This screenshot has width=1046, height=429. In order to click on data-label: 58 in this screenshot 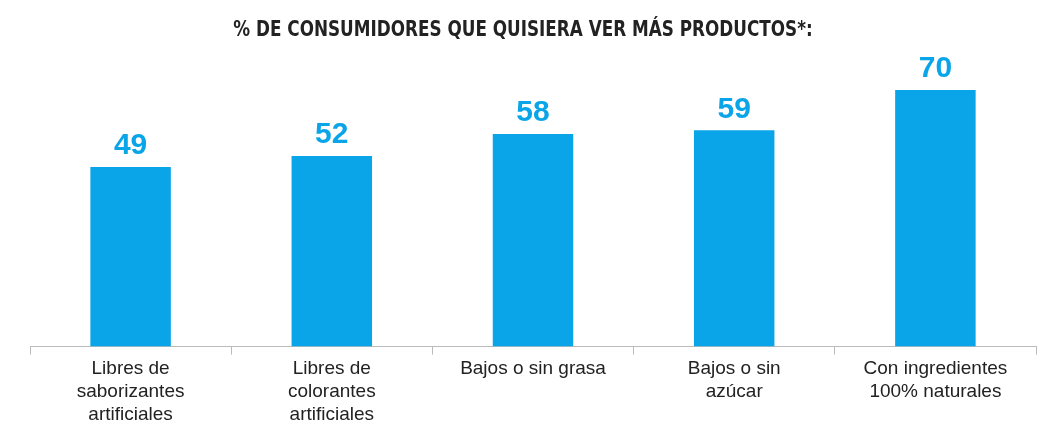, I will do `click(533, 111)`.